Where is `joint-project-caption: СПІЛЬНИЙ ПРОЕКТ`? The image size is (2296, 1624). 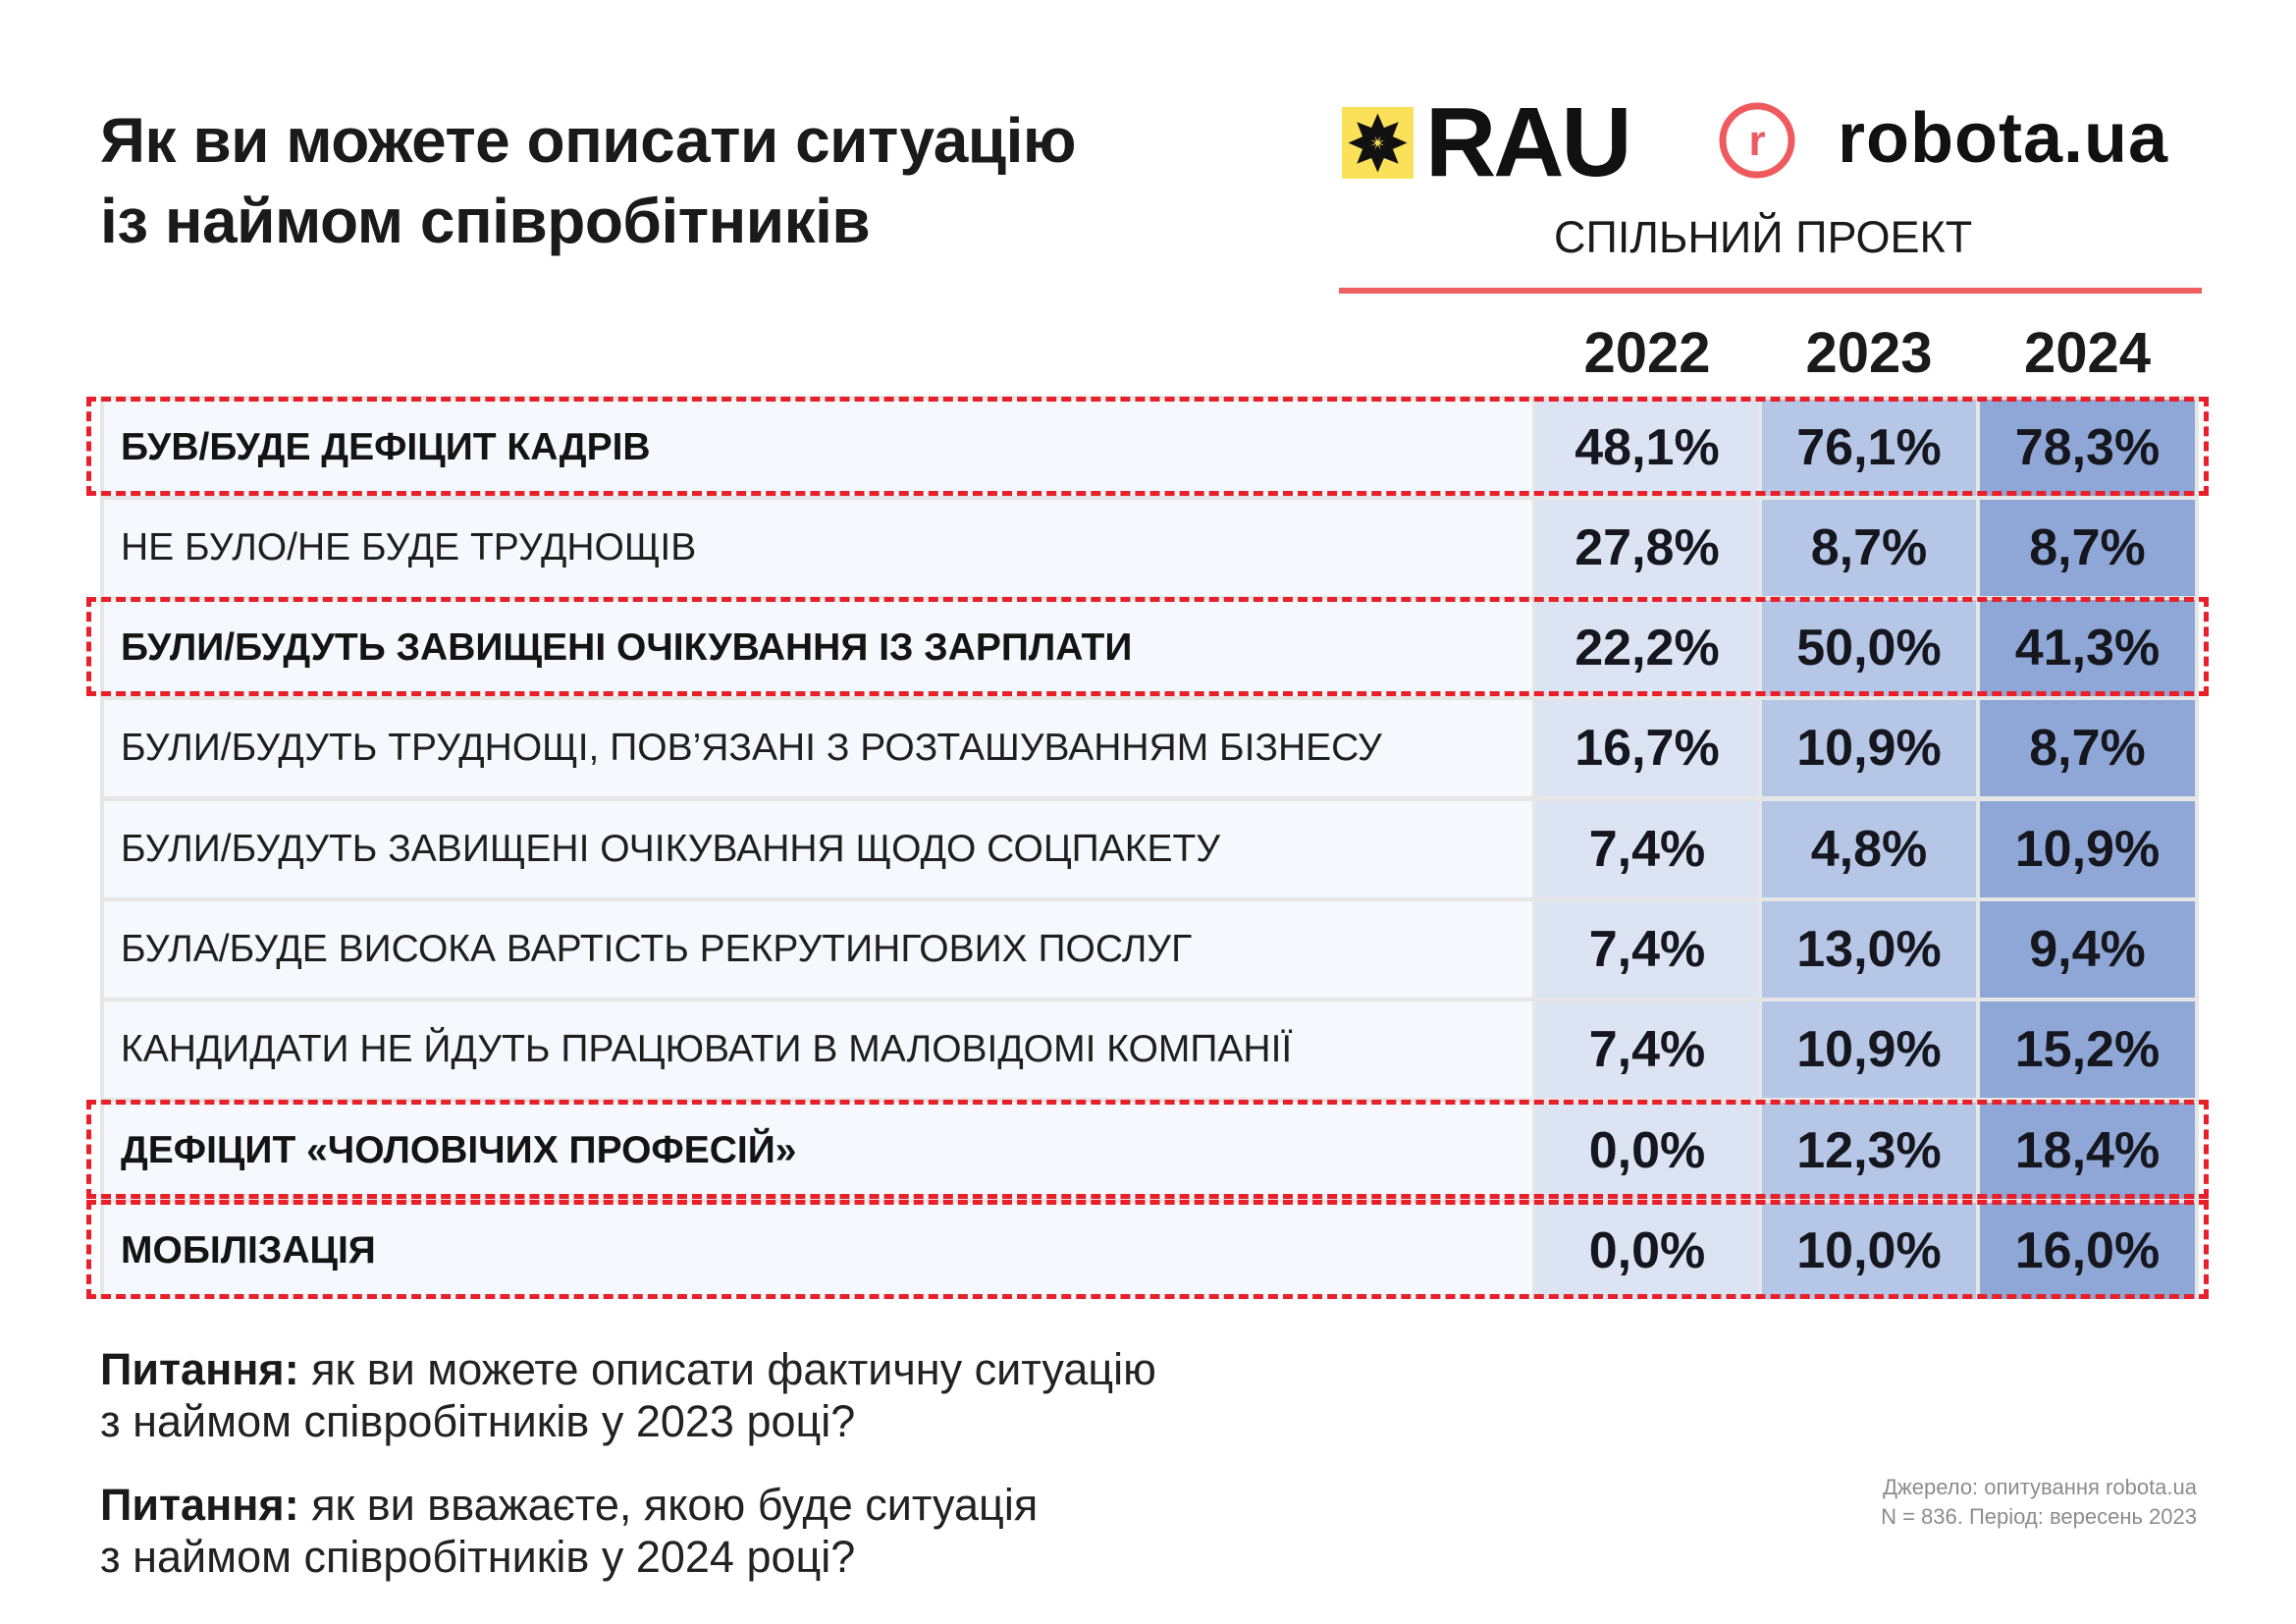 joint-project-caption: СПІЛЬНИЙ ПРОЕКТ is located at coordinates (1763, 237).